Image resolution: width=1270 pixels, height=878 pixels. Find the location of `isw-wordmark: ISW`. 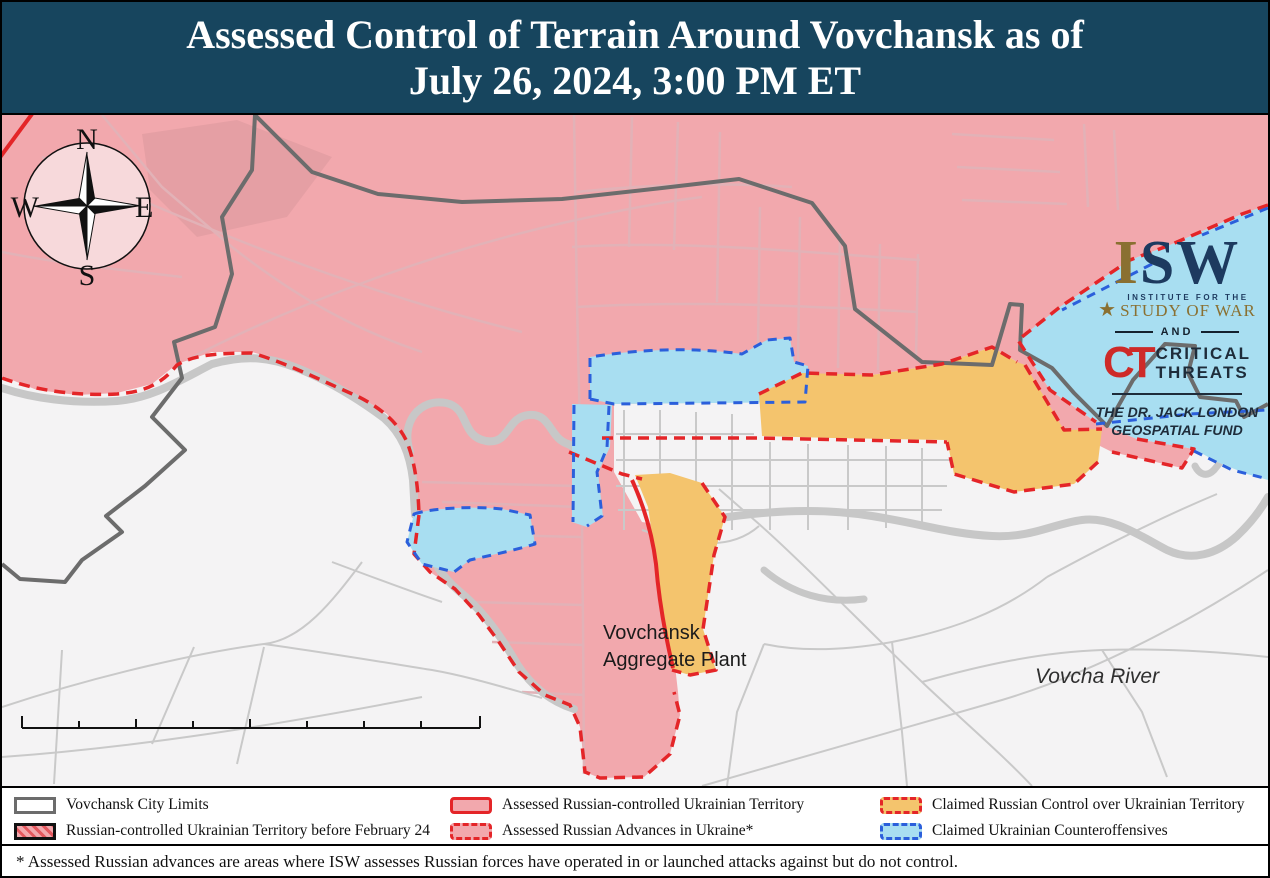

isw-wordmark: ISW is located at coordinates (1177, 263).